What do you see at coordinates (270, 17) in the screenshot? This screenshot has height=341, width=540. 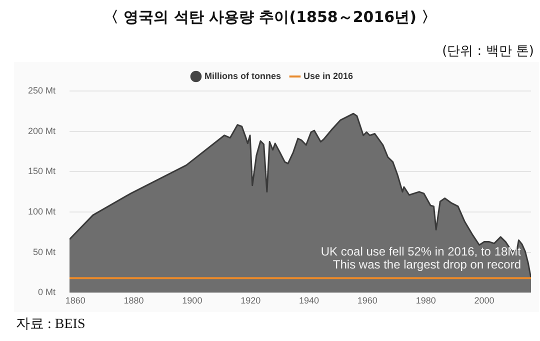 I see `chart-title: 〈 영국의 석탄 사용량 추이(1858～2016년) 〉` at bounding box center [270, 17].